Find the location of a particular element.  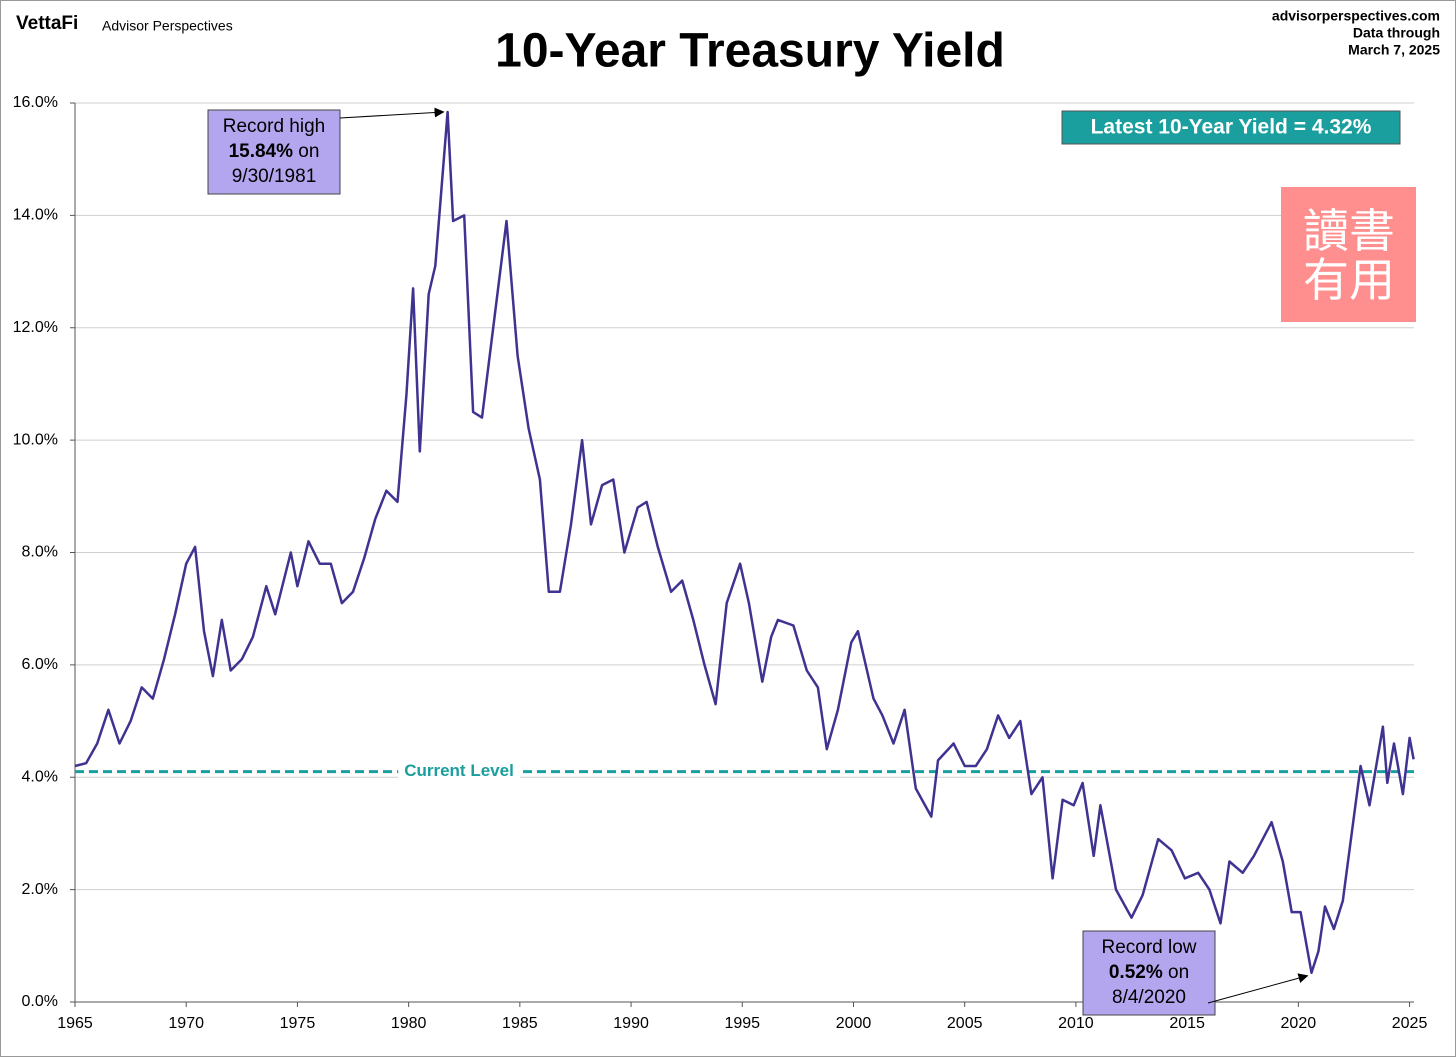

x-tick-label: 2015 is located at coordinates (1187, 1023).